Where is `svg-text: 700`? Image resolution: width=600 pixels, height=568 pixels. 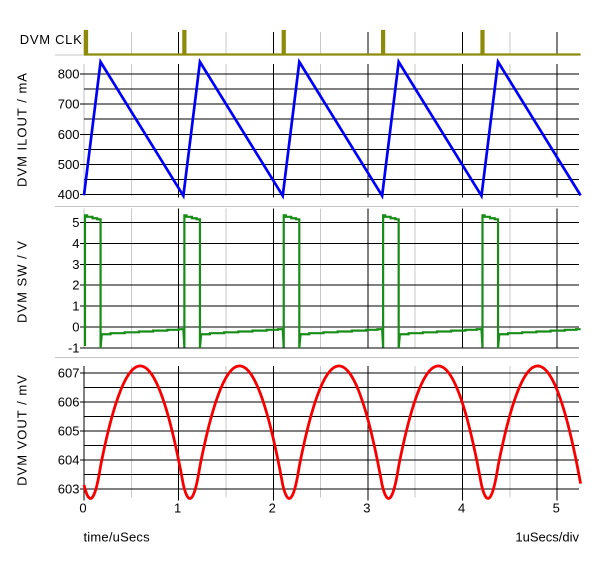 svg-text: 700 is located at coordinates (69, 104).